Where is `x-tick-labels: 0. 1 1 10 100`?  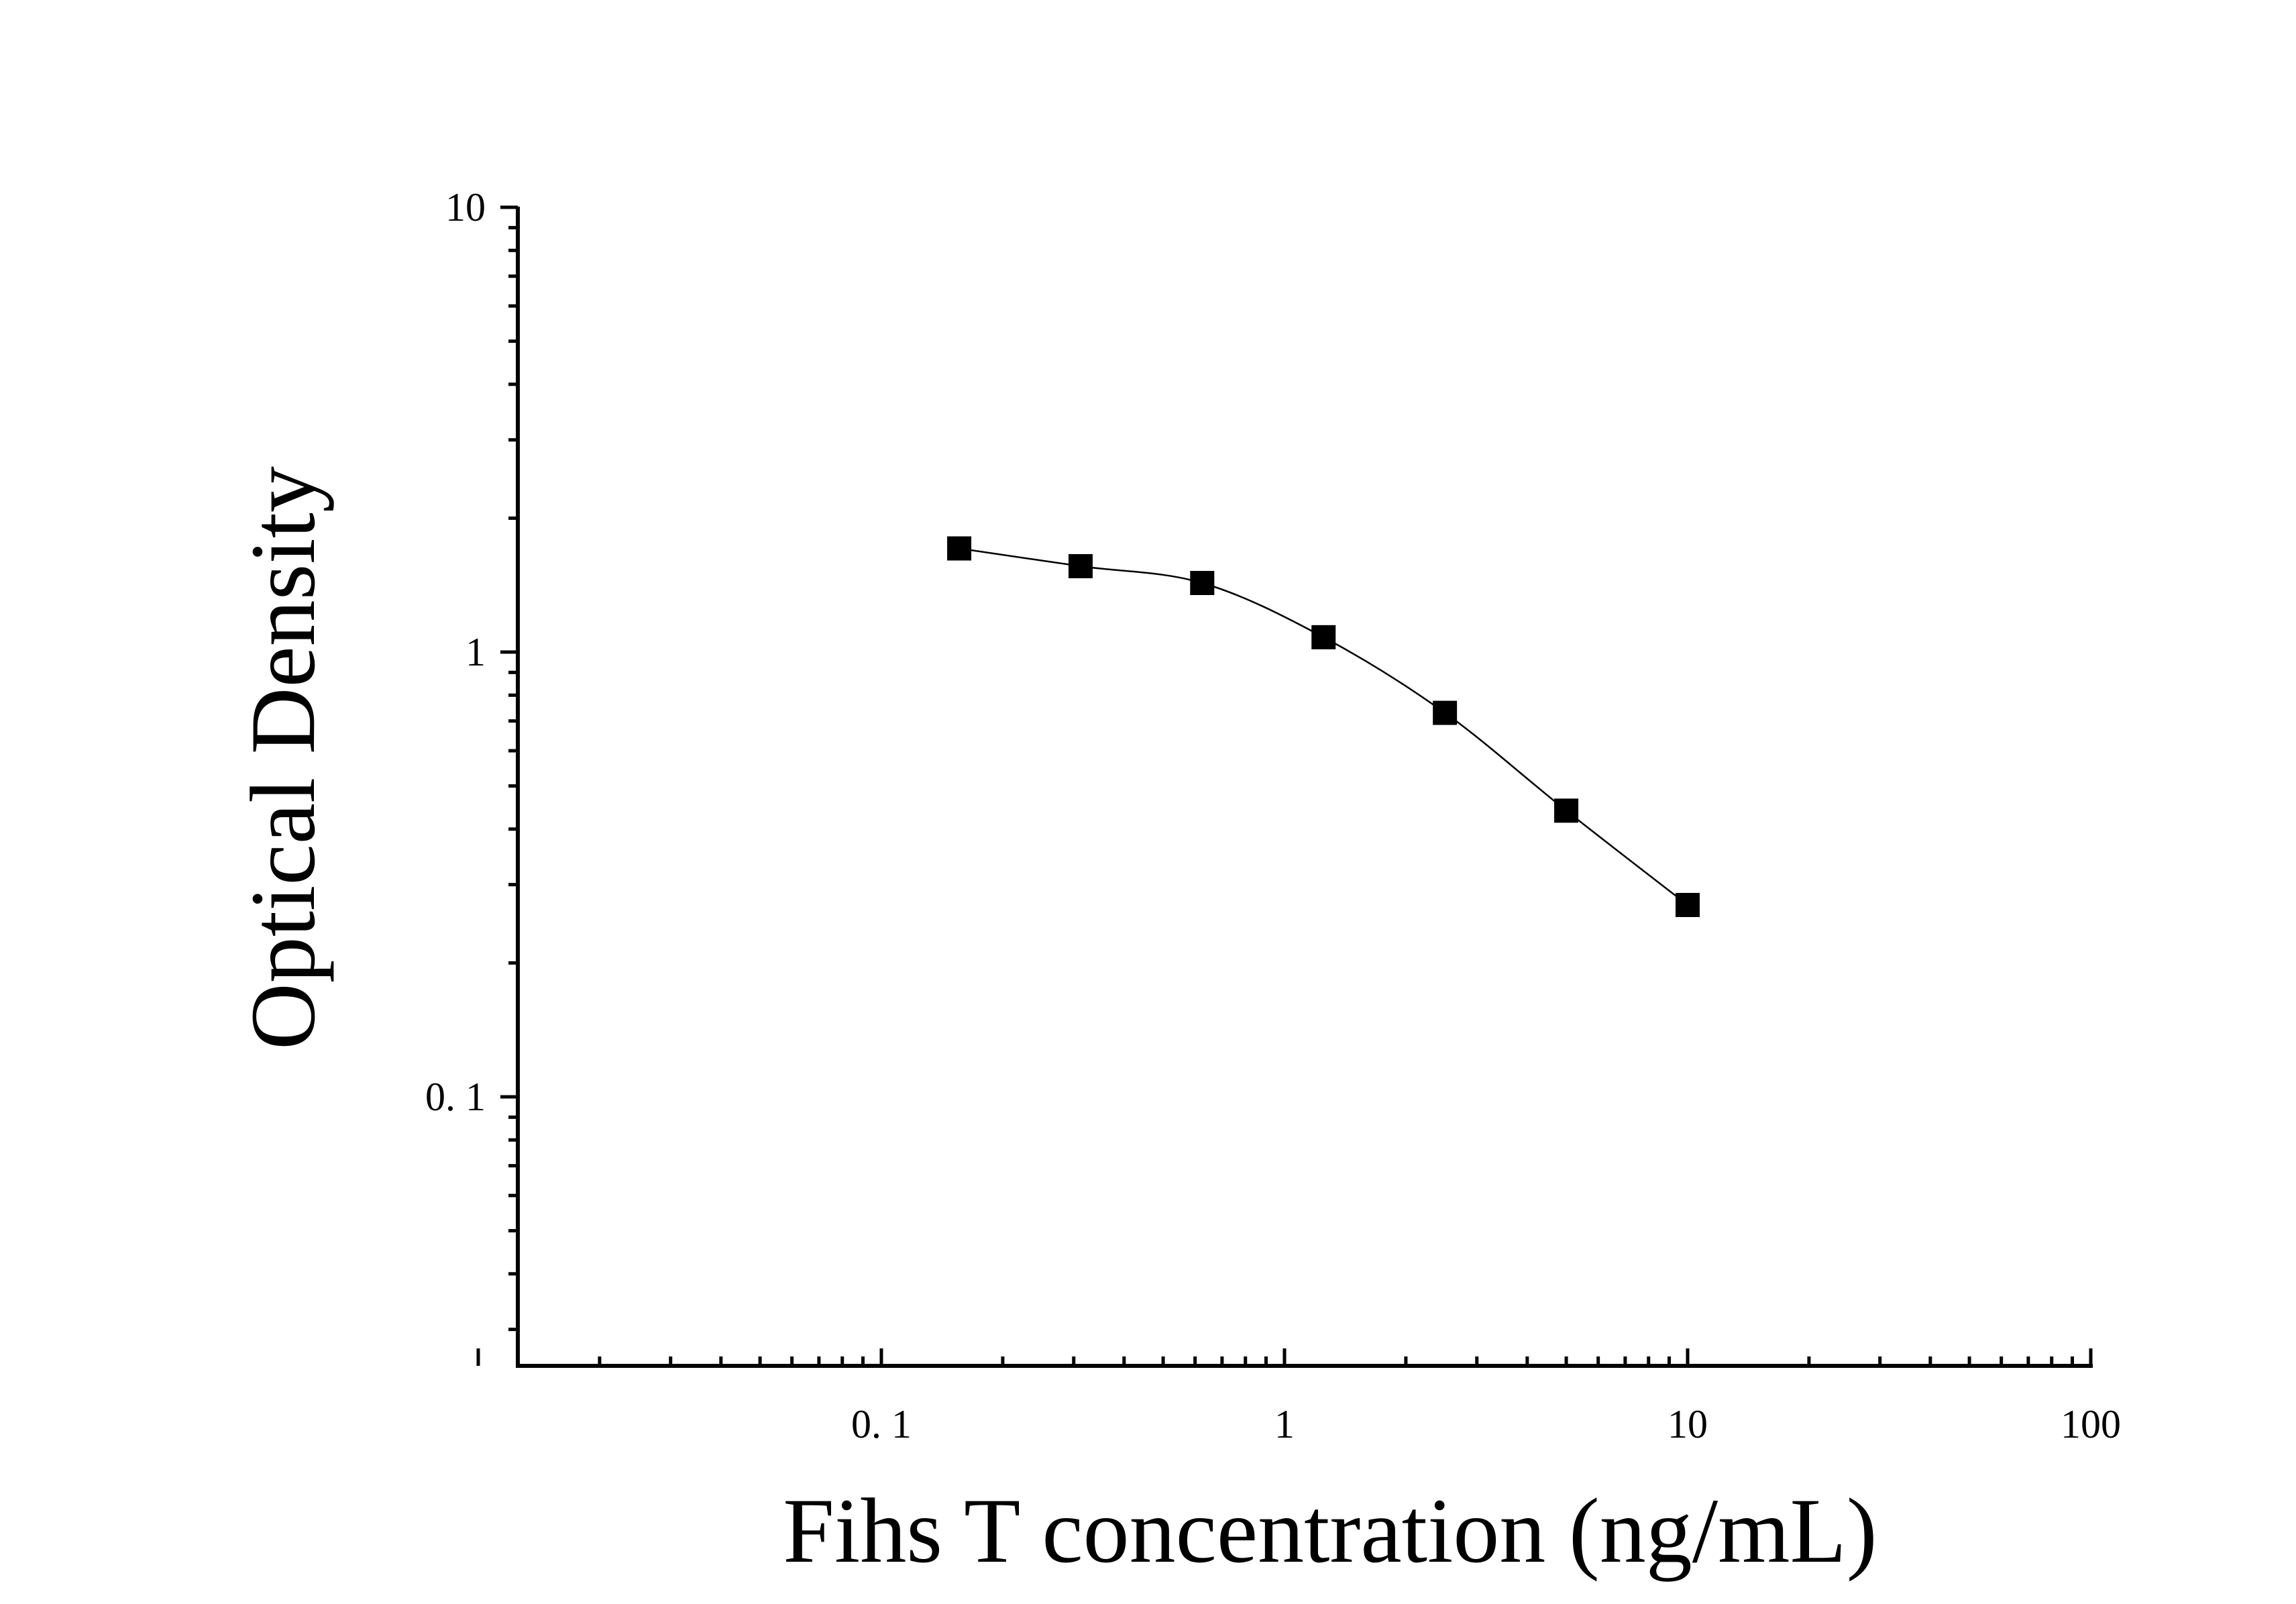
x-tick-labels: 0. 1 1 10 100 is located at coordinates (1486, 1424).